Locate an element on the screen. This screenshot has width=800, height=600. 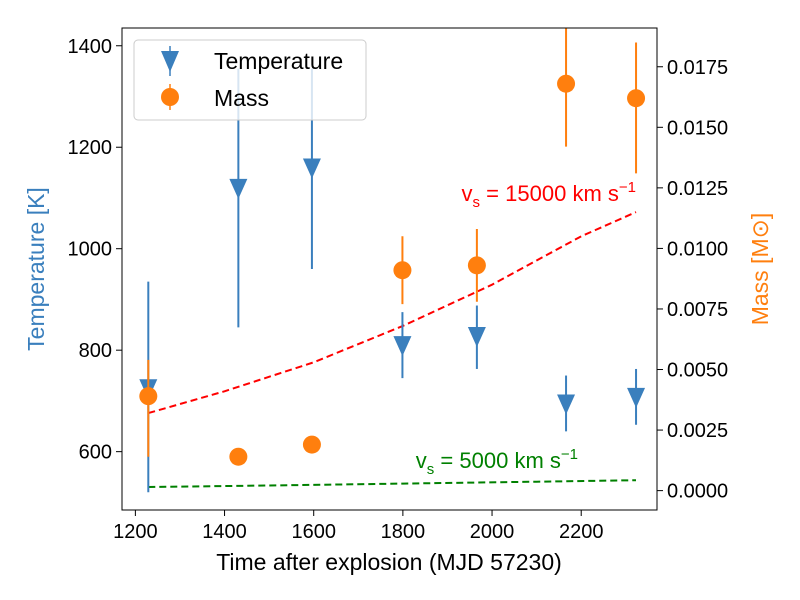
x-tick-label: 1200 is located at coordinates (135, 532).